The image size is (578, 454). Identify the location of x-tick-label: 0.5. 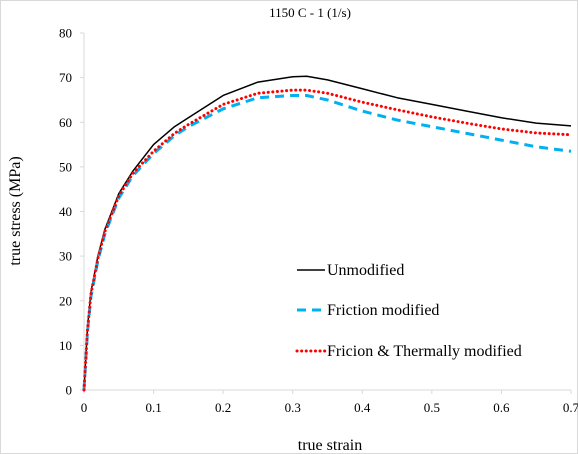
(432, 407).